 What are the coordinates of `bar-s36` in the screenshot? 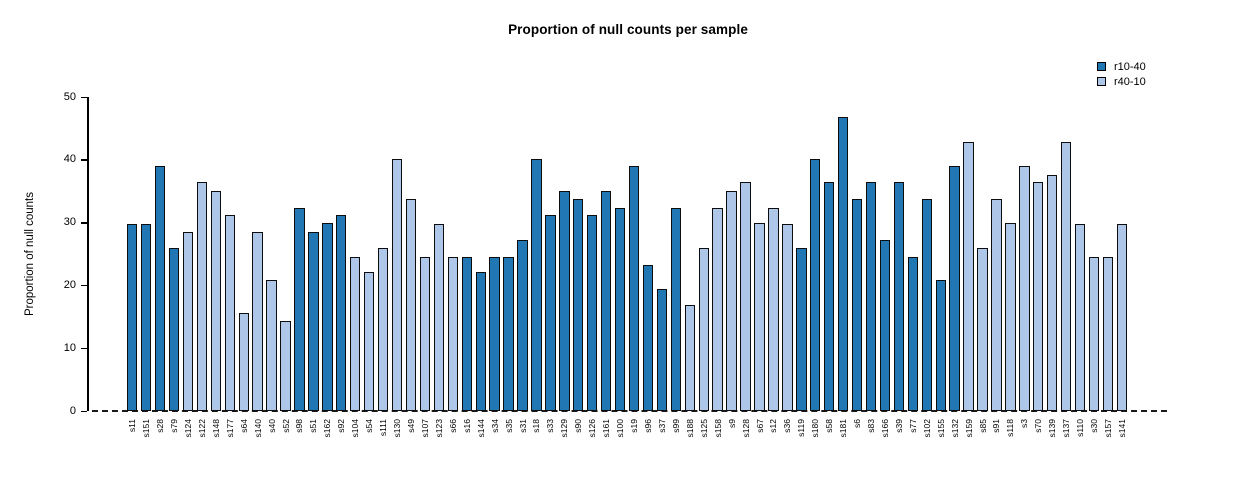 It's located at (787, 317).